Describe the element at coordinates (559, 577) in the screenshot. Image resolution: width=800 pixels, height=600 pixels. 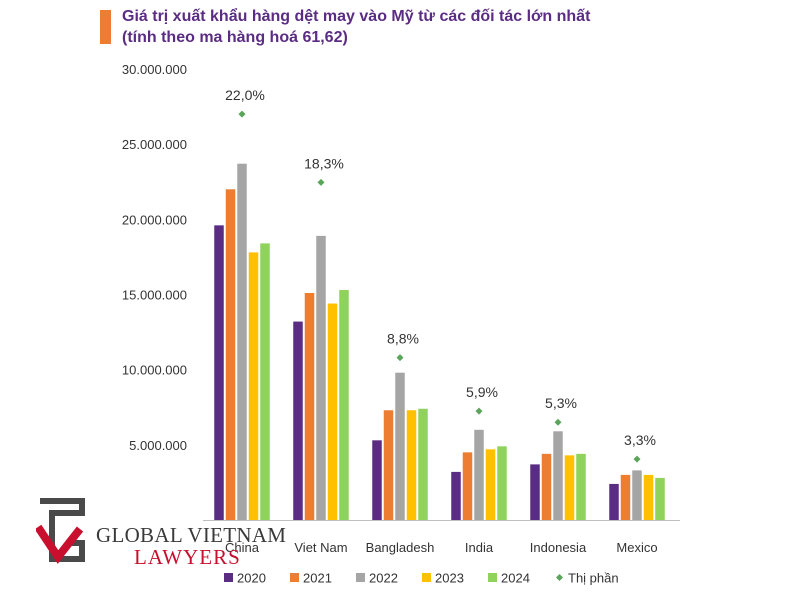
I see `legend-marker-share` at that location.